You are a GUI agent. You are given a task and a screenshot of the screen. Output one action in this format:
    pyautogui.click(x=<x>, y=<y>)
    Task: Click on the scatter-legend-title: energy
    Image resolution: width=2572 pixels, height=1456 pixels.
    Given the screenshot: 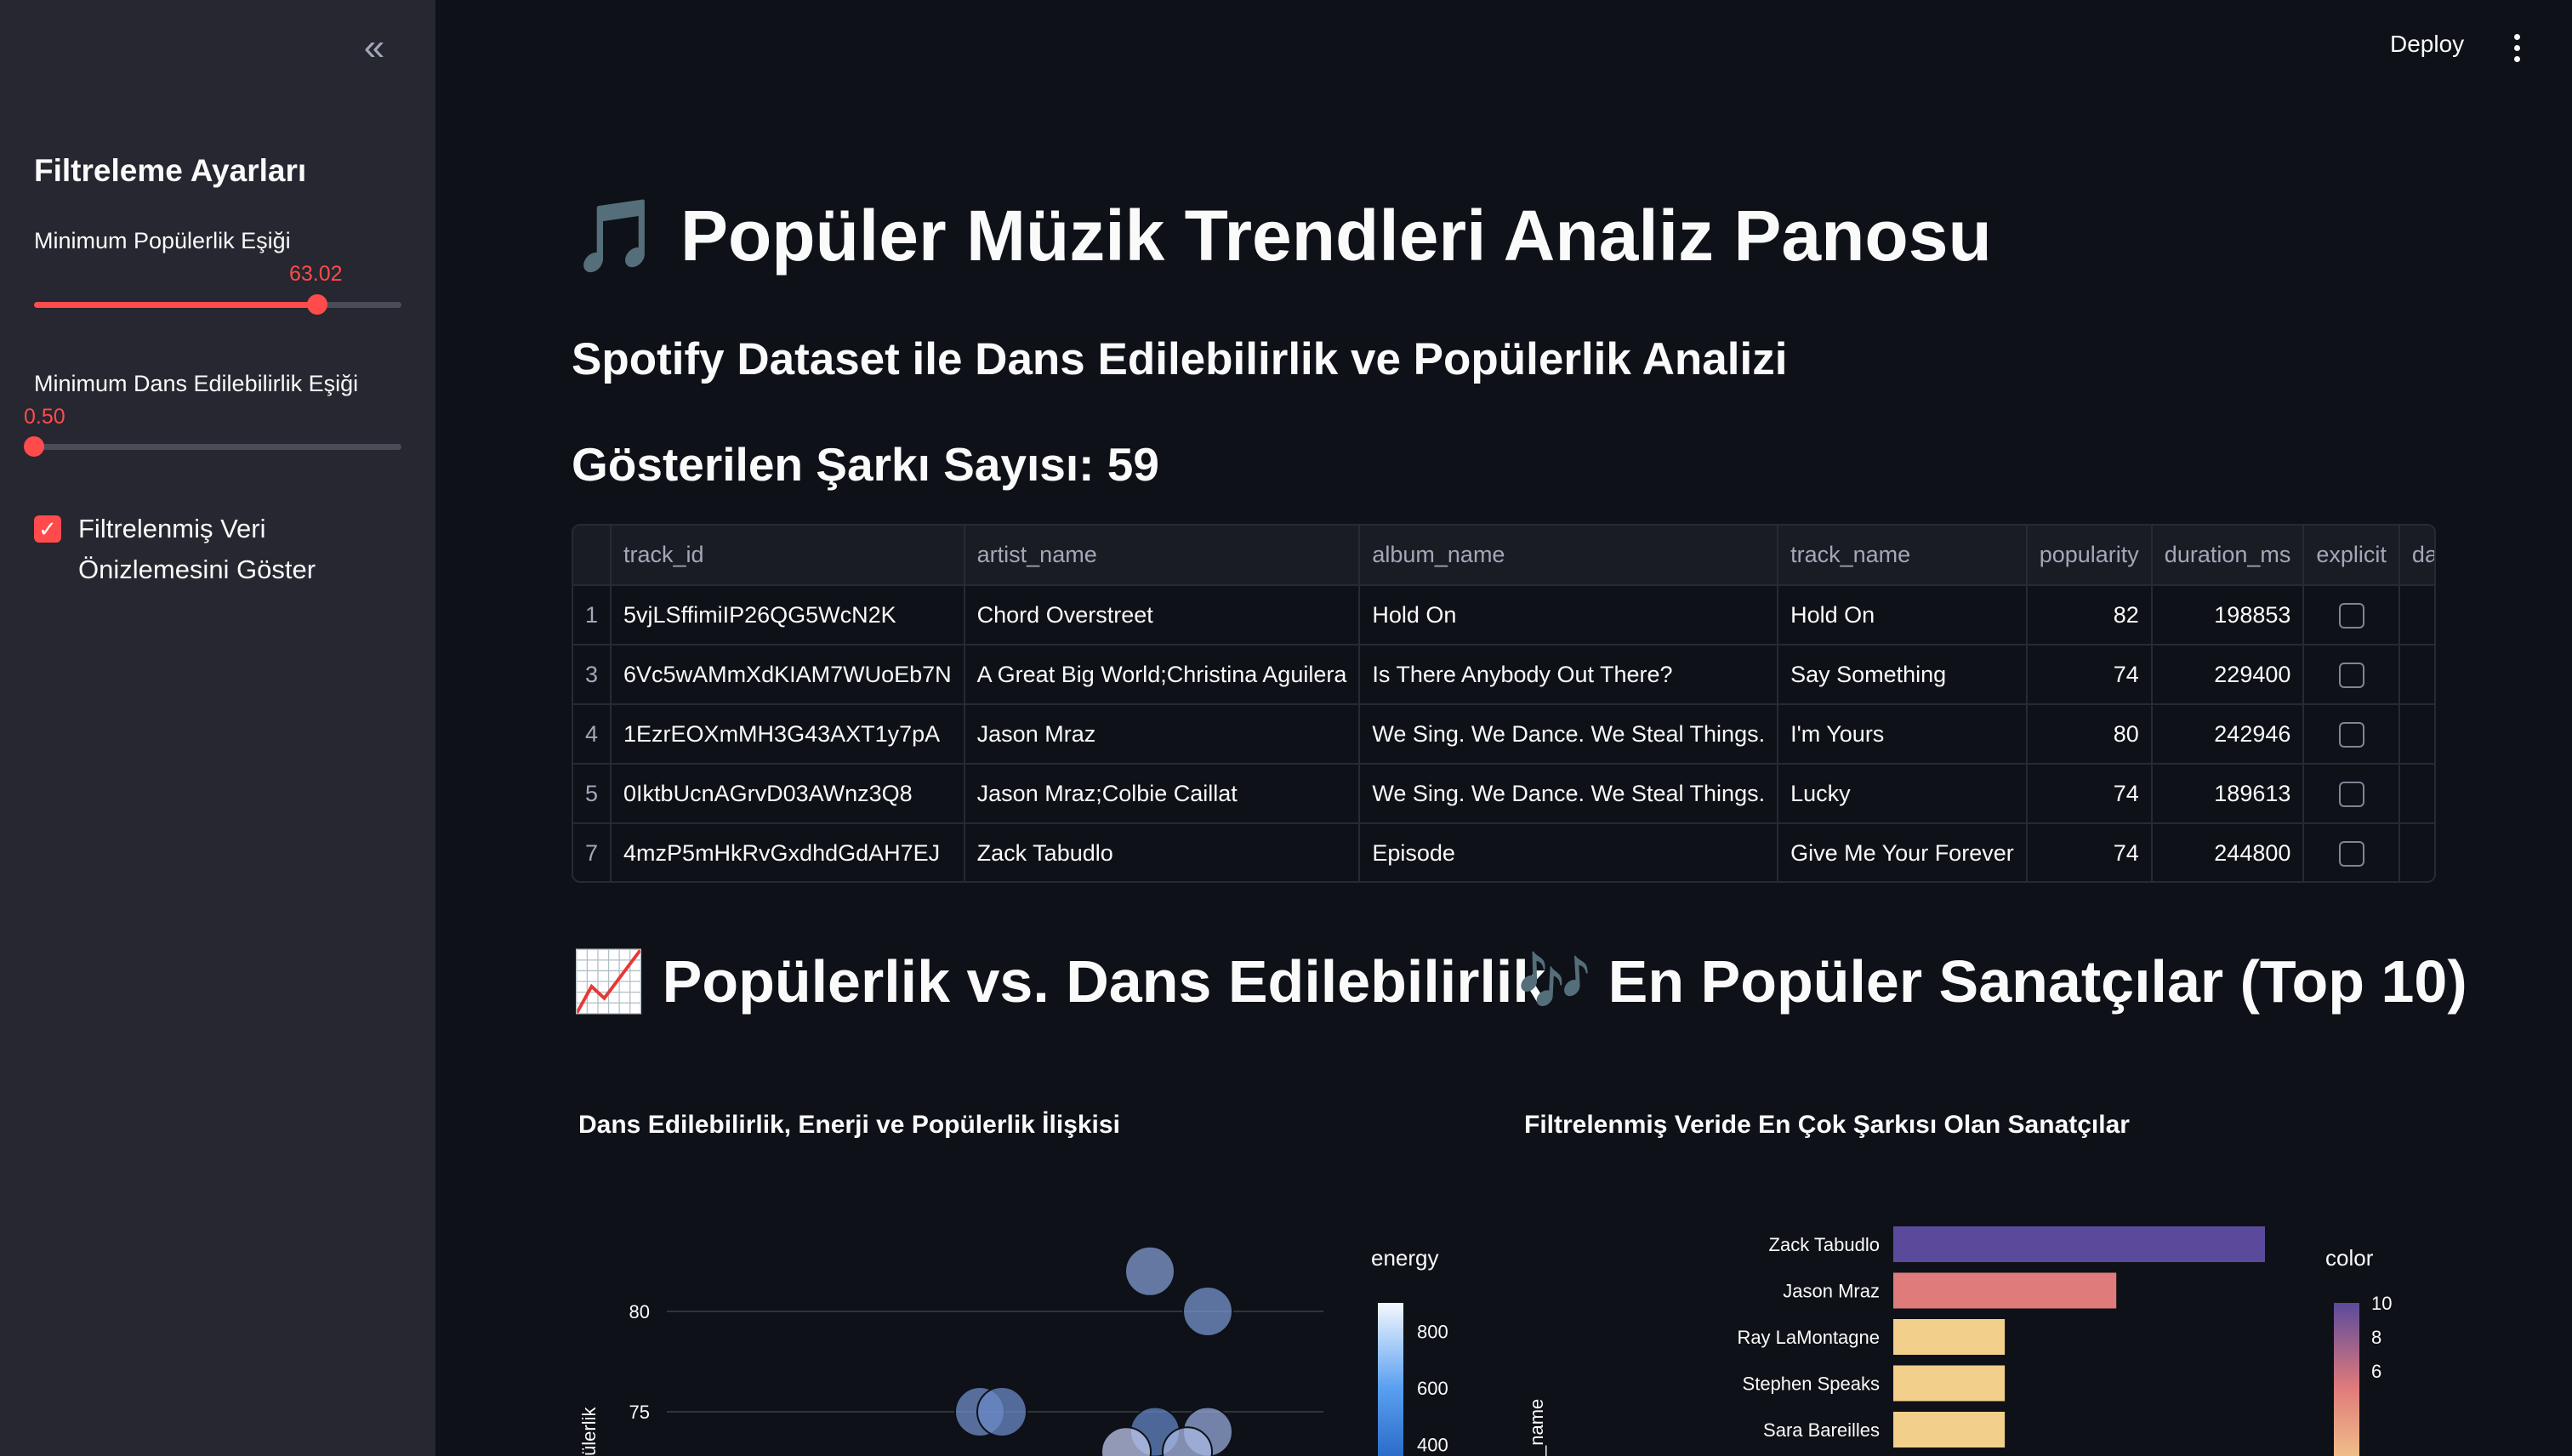 What is the action you would take?
    pyautogui.click(x=1405, y=1258)
    